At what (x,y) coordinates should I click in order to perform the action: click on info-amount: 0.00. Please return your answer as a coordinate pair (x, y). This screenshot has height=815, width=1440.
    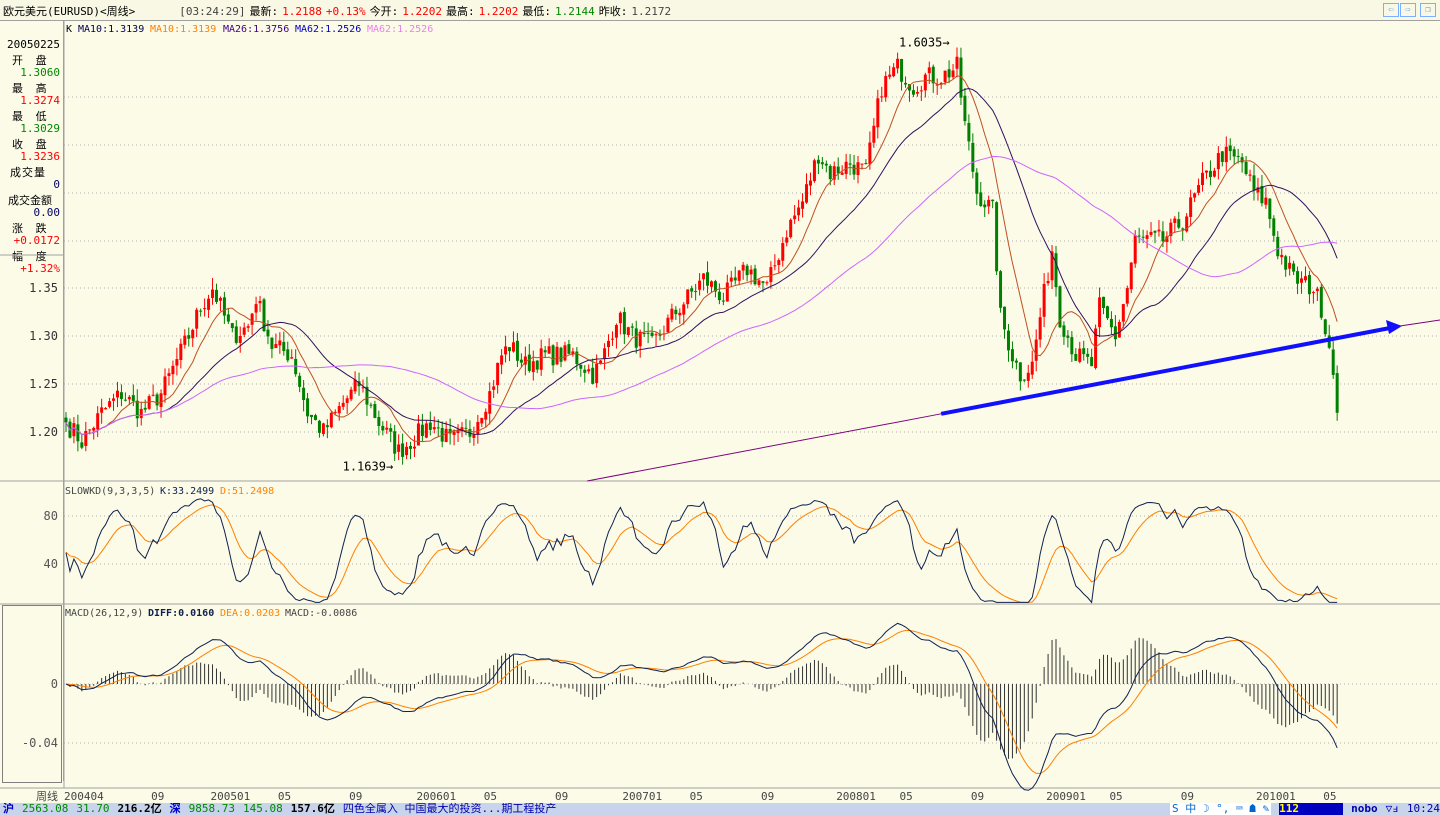
    Looking at the image, I should click on (47, 212).